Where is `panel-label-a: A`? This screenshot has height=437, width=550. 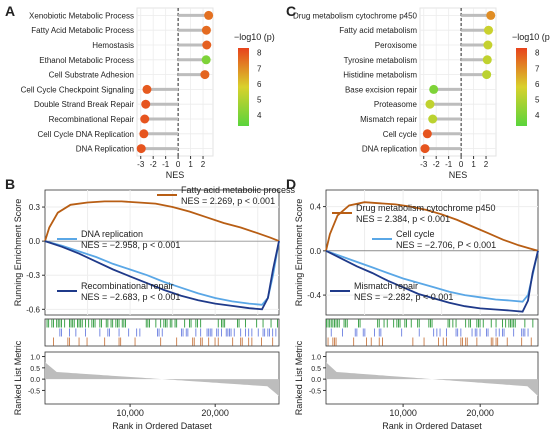
panel-label-a: A is located at coordinates (10, 11).